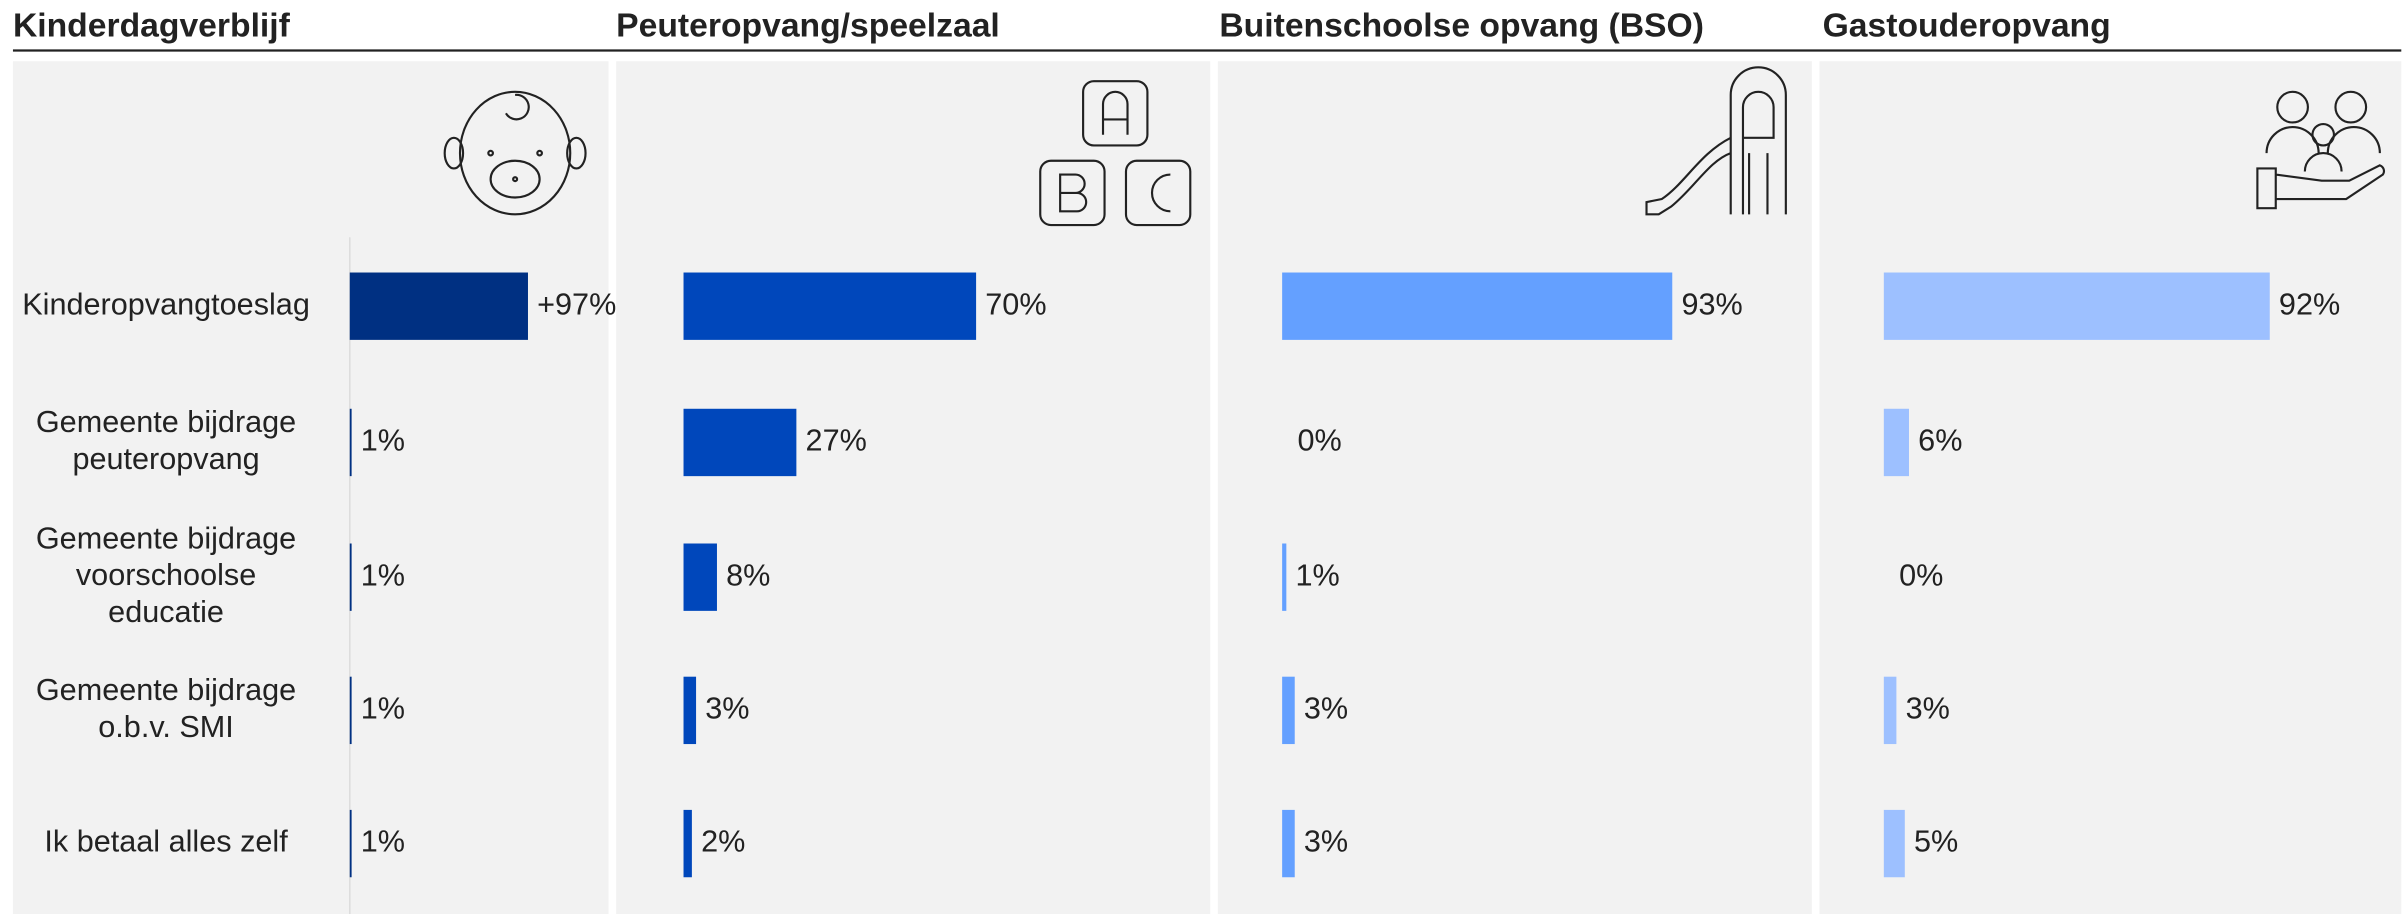  Describe the element at coordinates (166, 304) in the screenshot. I see `category-label: Kinderopvangtoeslag` at that location.